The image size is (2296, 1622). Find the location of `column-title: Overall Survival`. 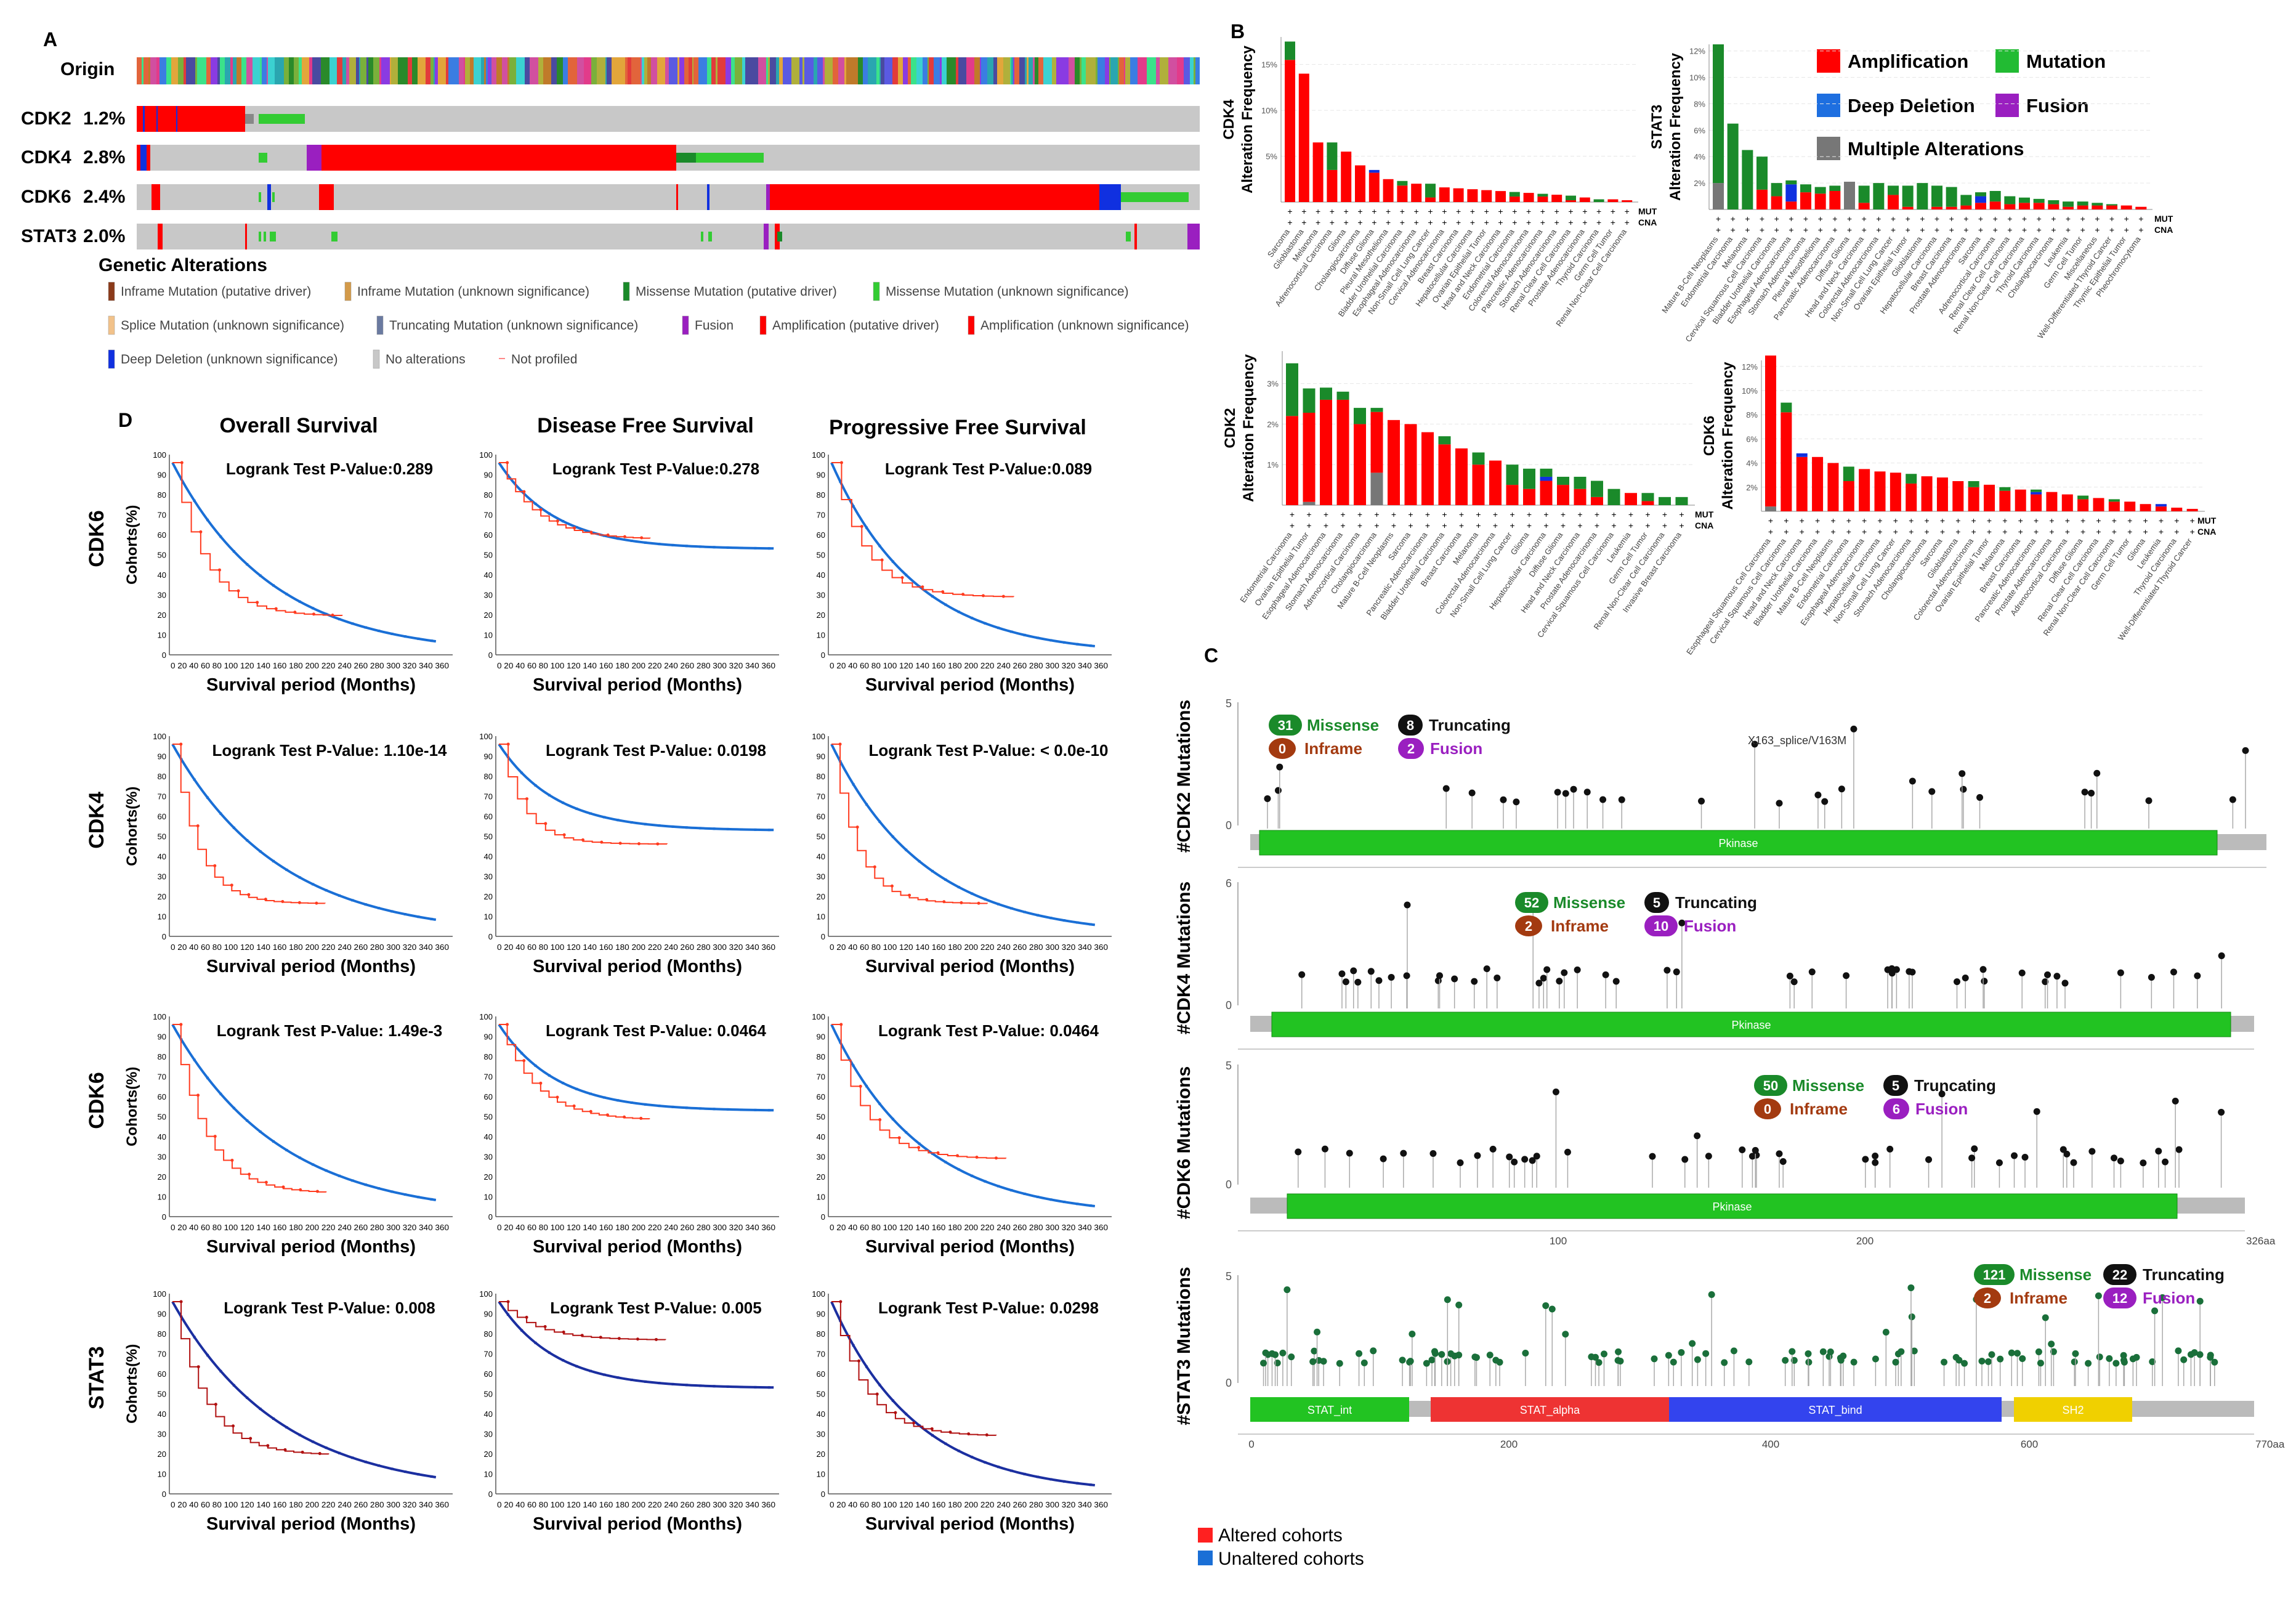

column-title: Overall Survival is located at coordinates (298, 425).